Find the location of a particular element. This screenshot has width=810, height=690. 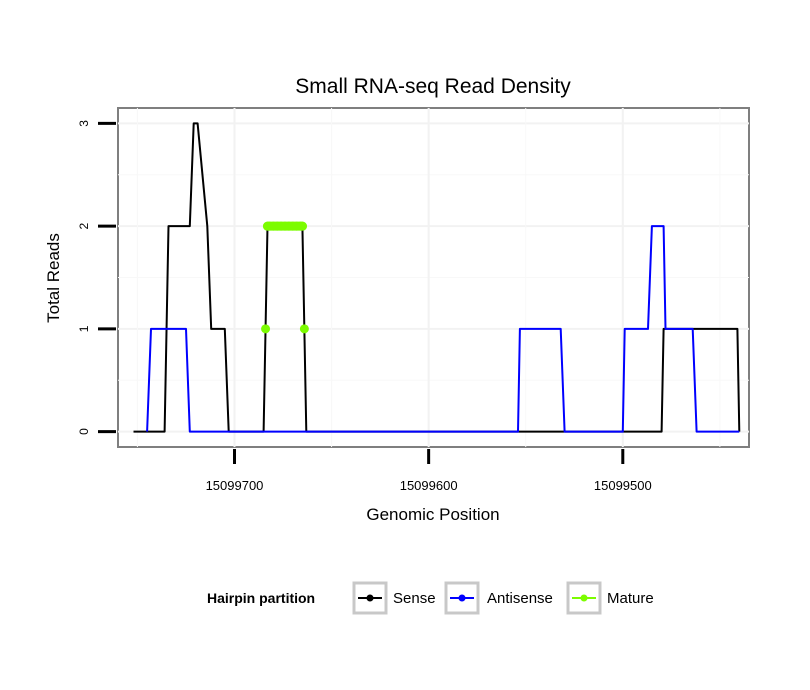

chart-title: Small RNA-seq Read Density is located at coordinates (433, 86).